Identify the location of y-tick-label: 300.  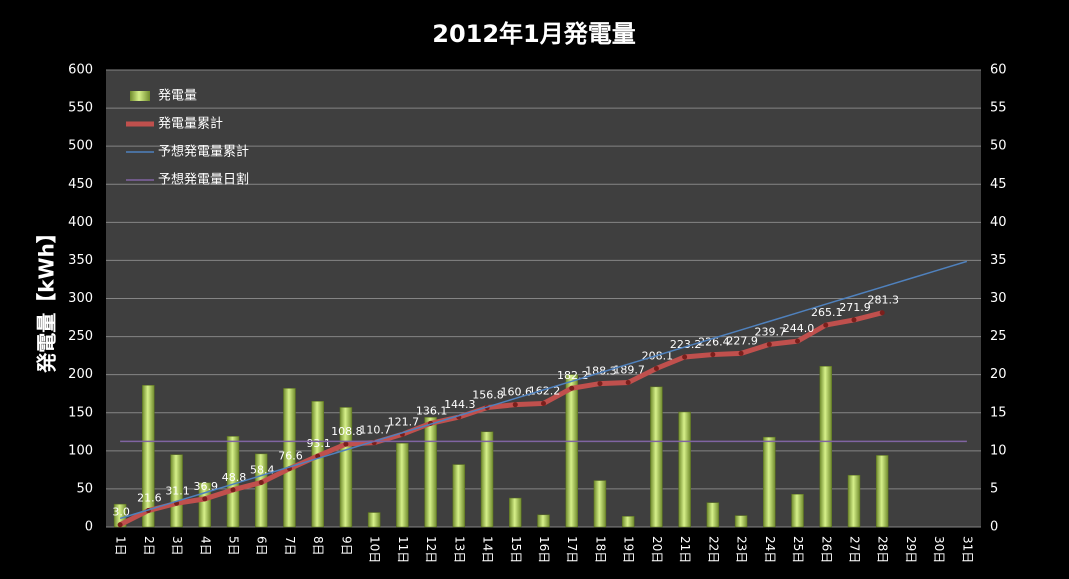
(80, 298).